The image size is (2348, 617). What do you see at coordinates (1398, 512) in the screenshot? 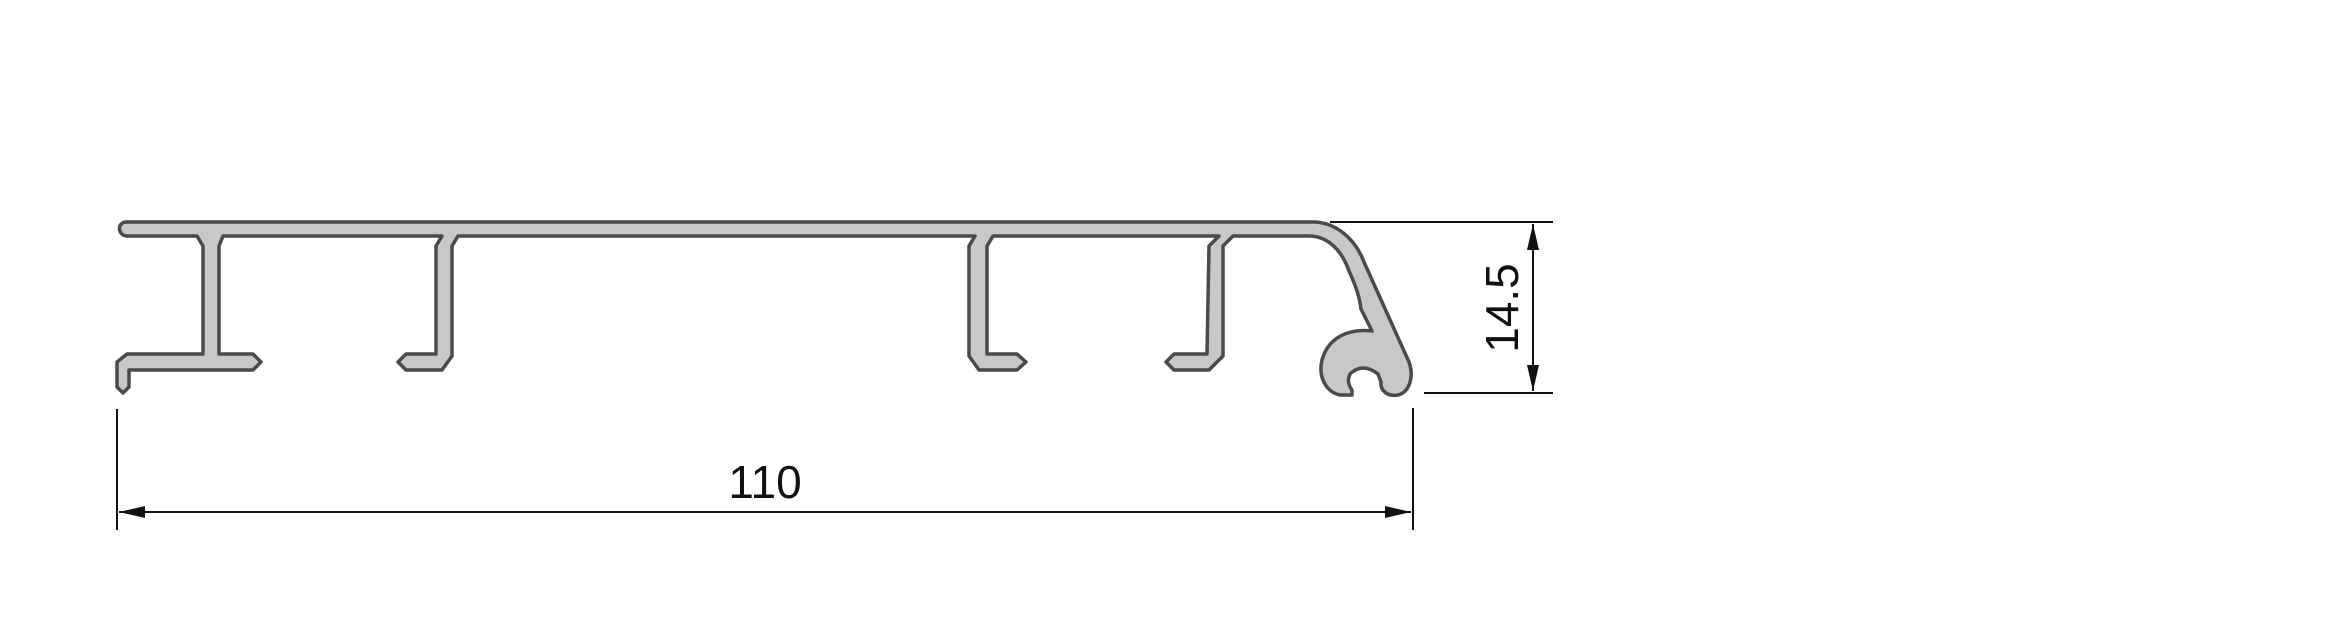
I see `arrowhead-right` at bounding box center [1398, 512].